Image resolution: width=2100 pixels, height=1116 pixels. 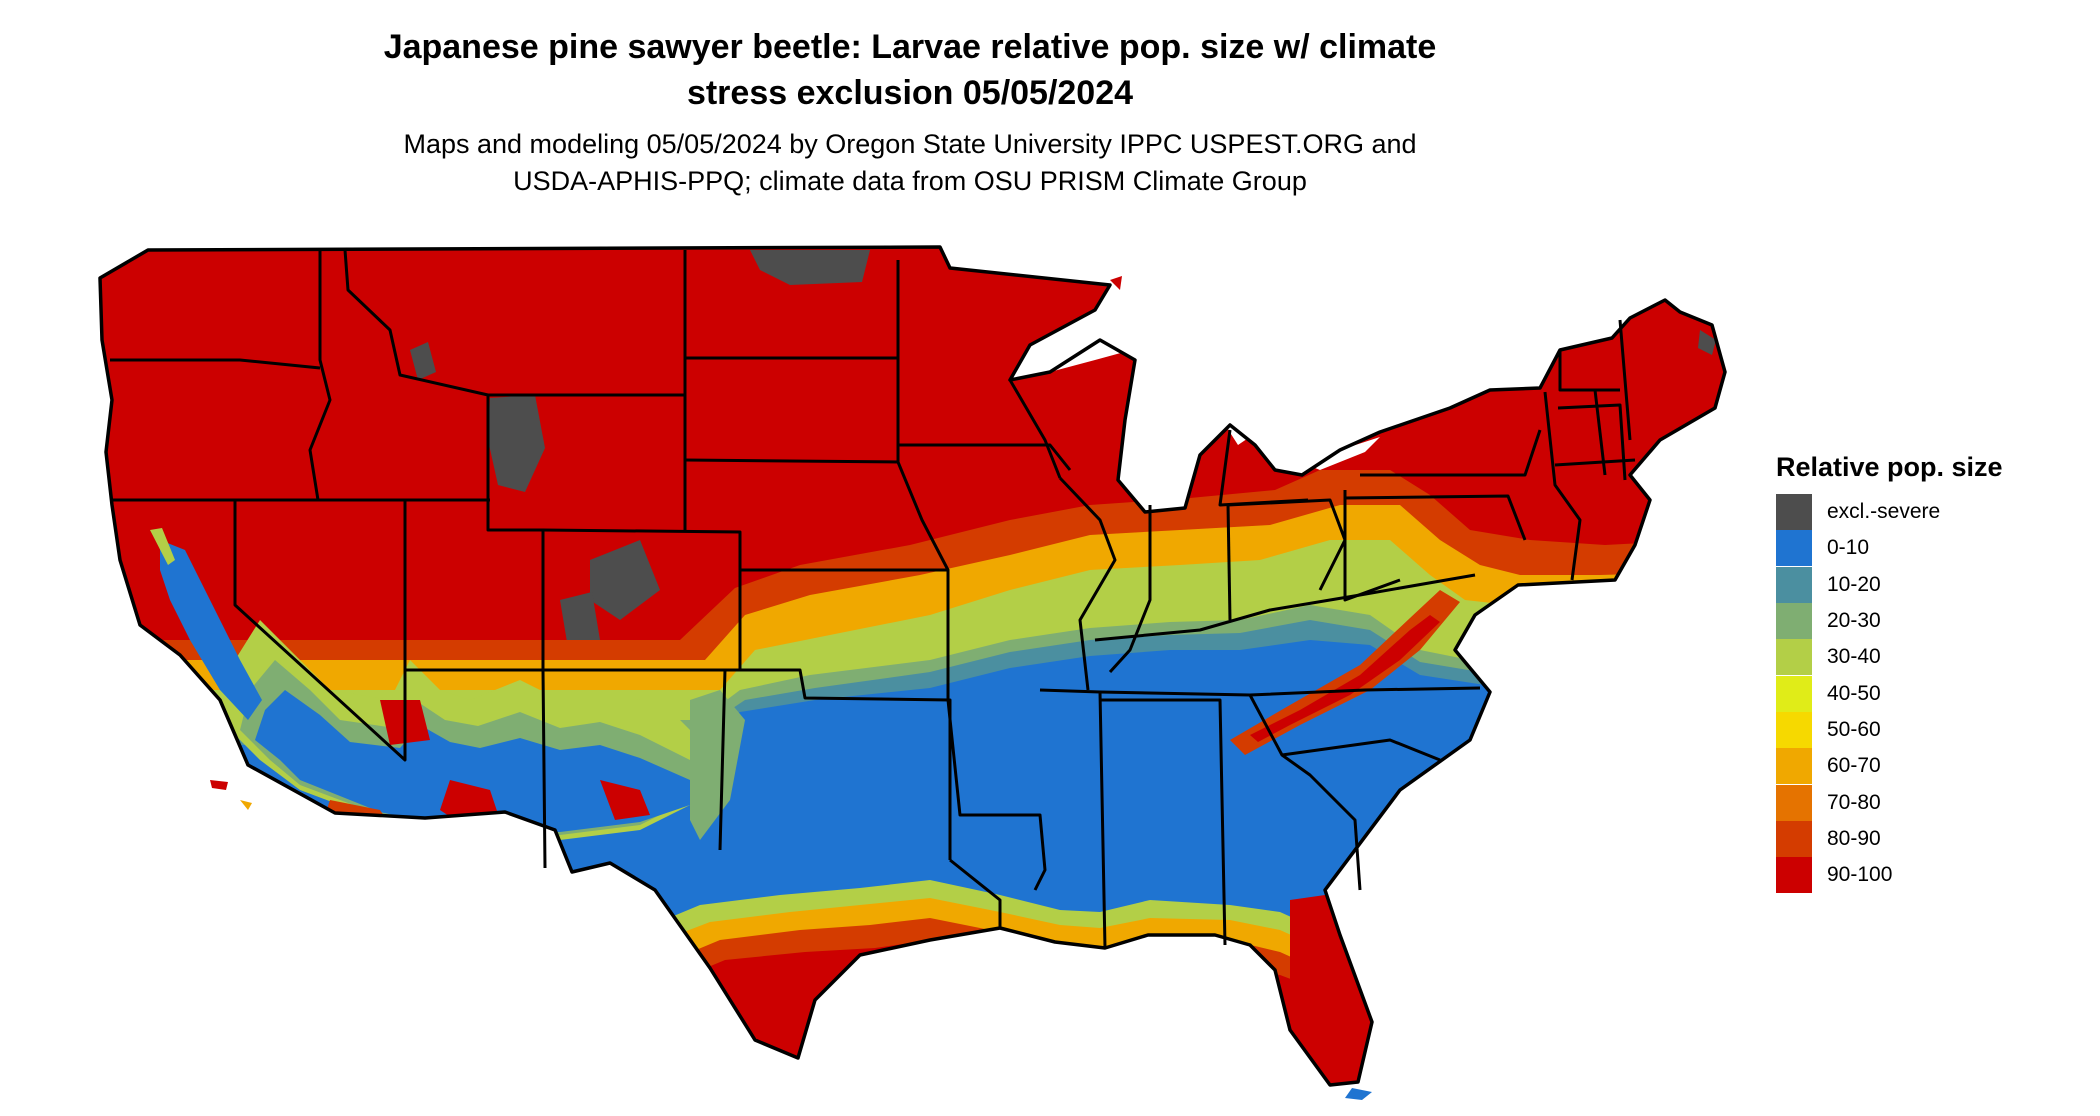 I want to click on border-wy-co, so click(x=642, y=599).